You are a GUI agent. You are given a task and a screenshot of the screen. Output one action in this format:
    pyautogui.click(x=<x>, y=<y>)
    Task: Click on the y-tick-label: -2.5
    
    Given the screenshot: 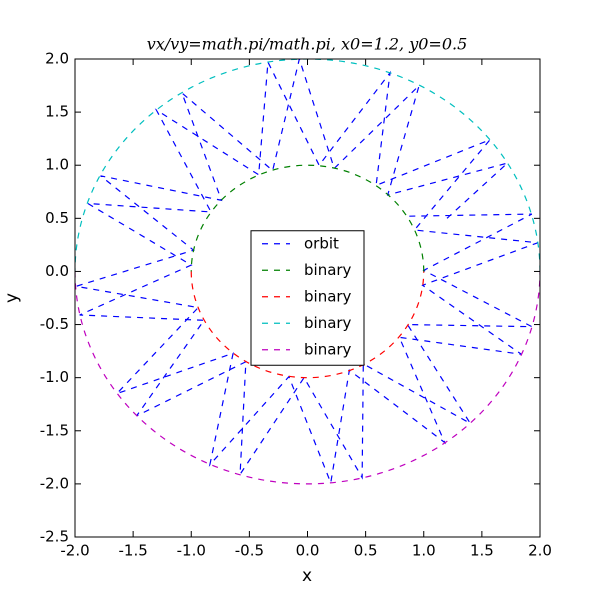 What is the action you would take?
    pyautogui.click(x=54, y=537)
    